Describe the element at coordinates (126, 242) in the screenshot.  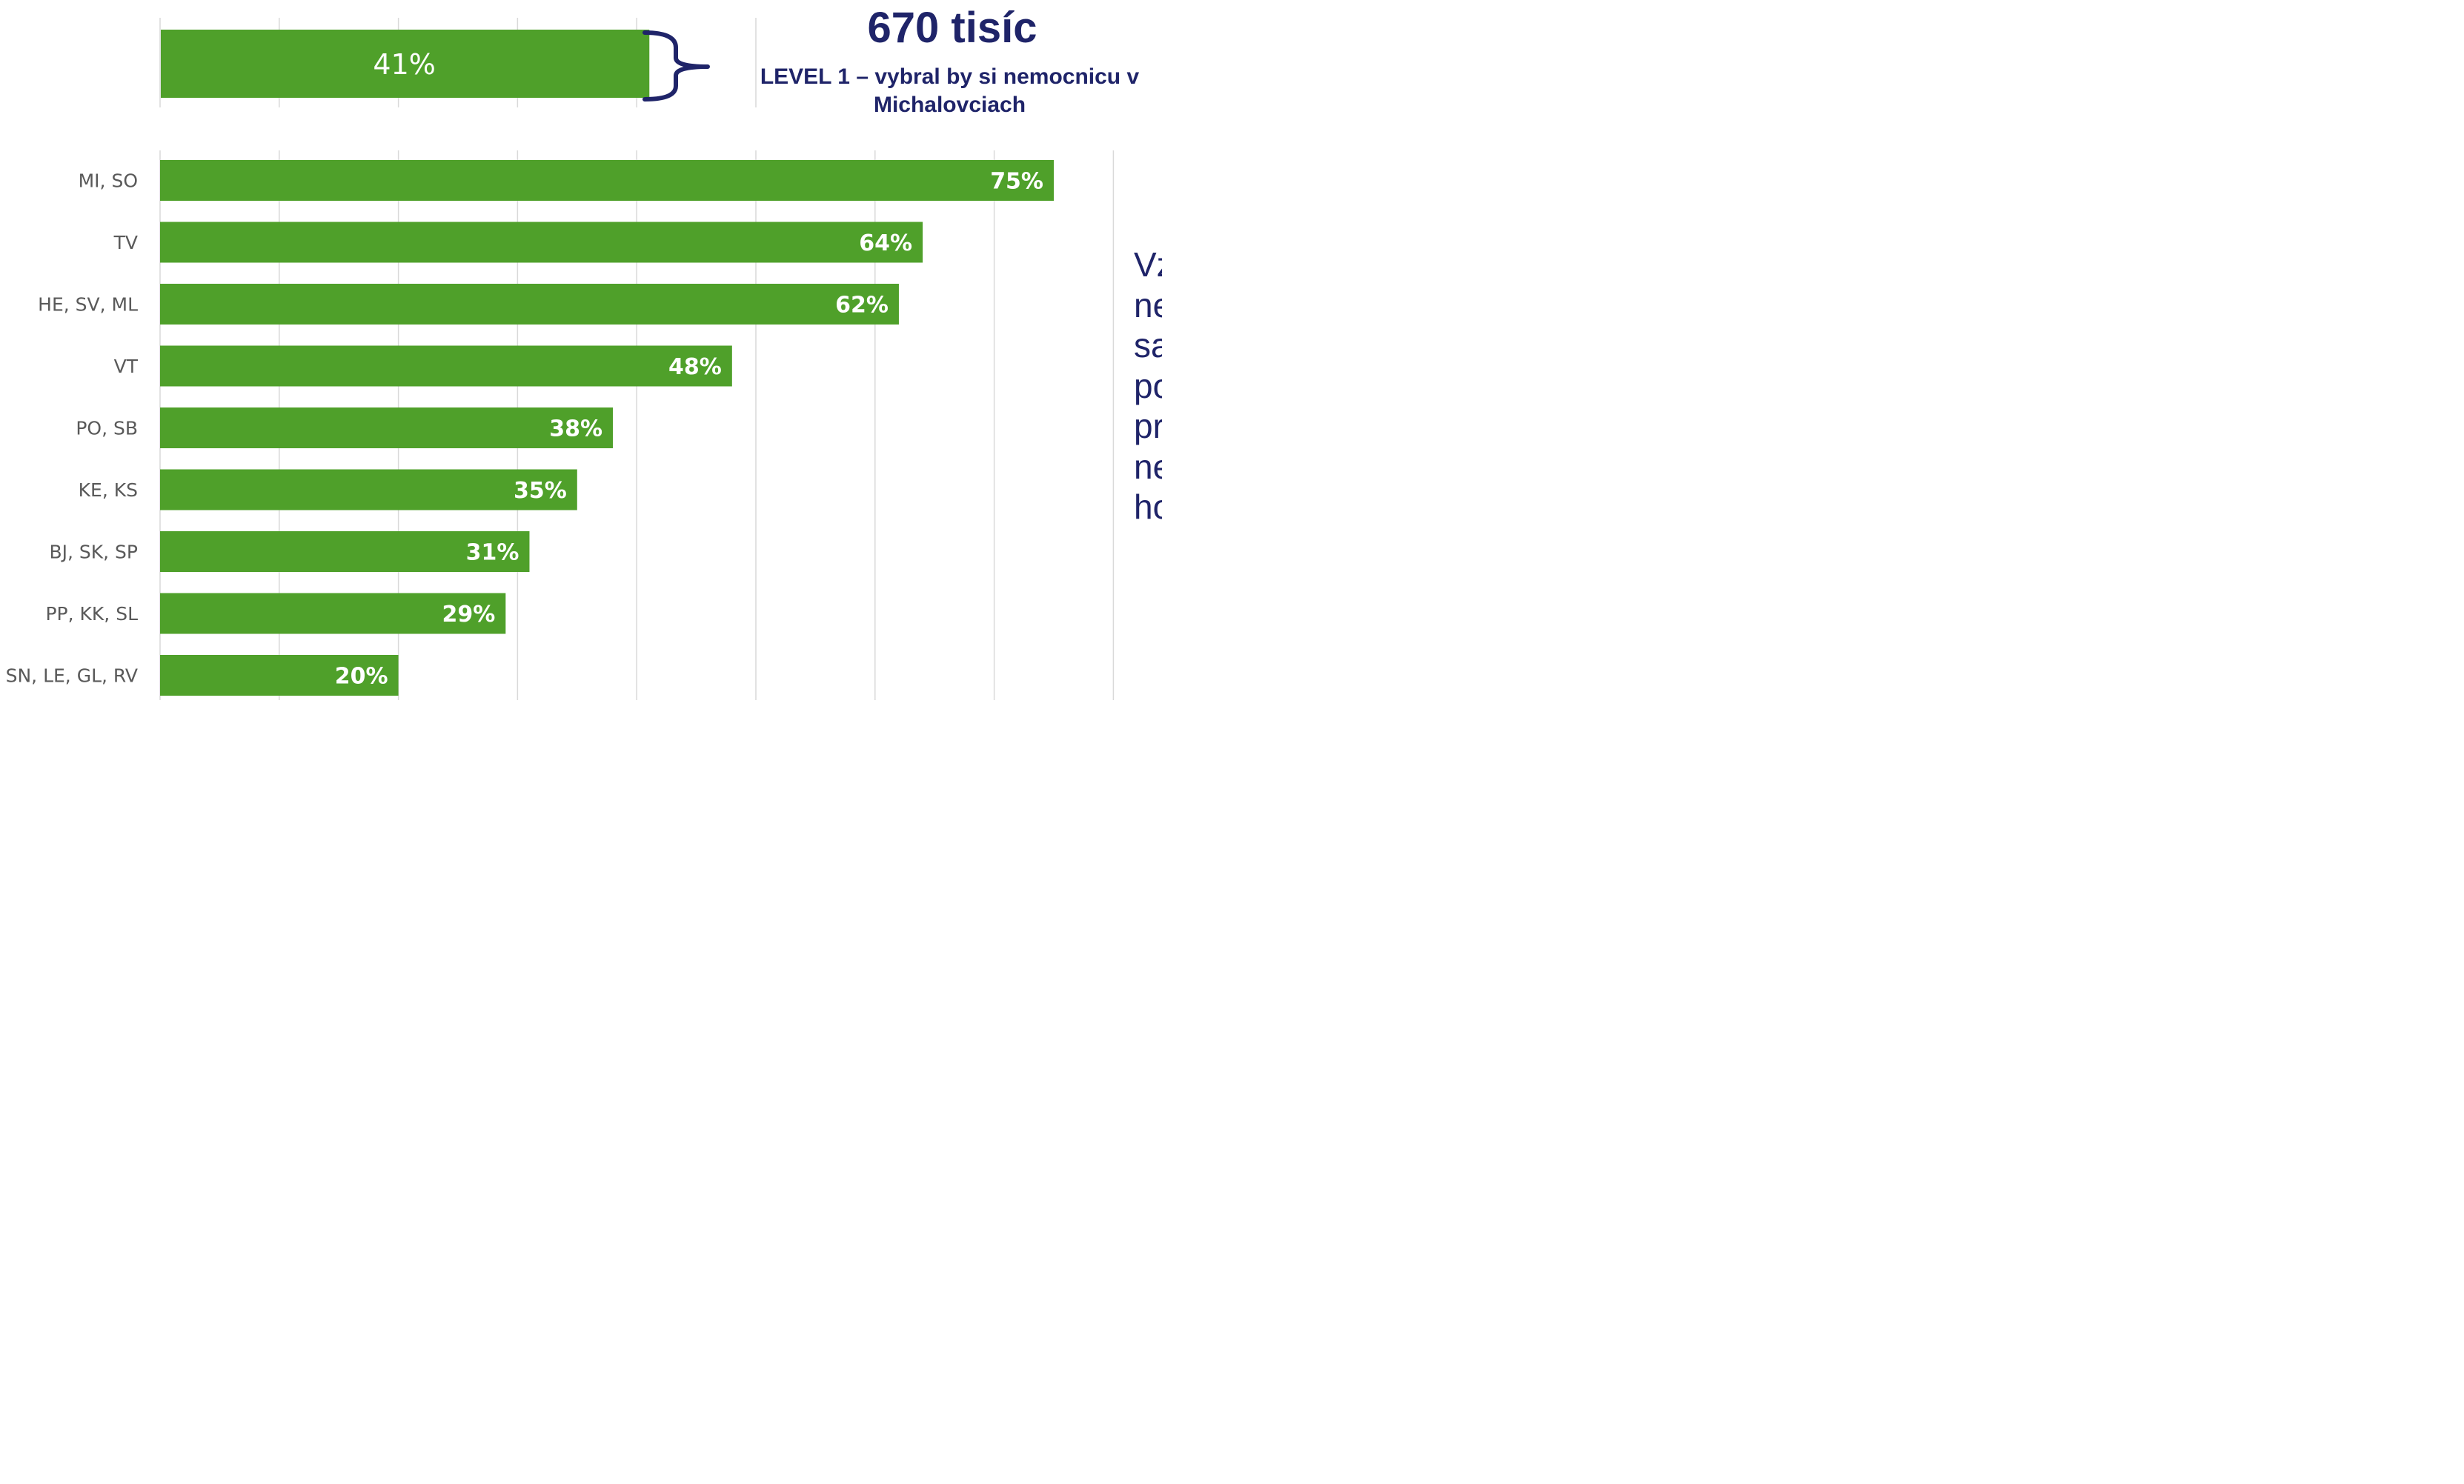
I see `category-label: TV` at that location.